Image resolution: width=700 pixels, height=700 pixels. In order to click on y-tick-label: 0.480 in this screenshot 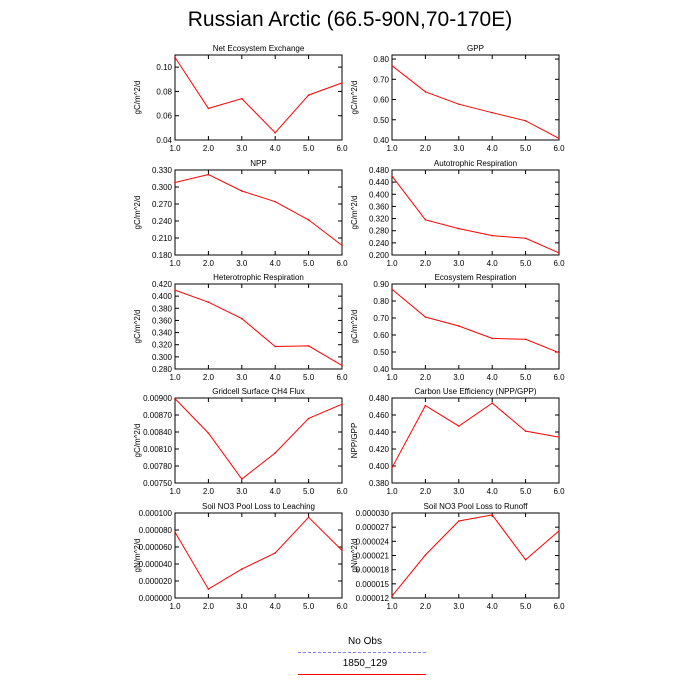, I will do `click(379, 170)`.